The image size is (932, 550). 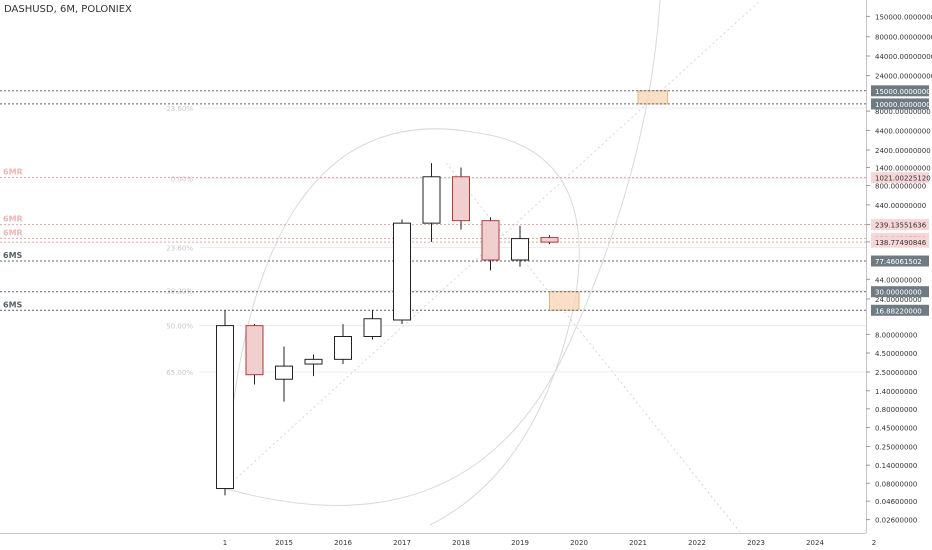 I want to click on y-tick-label: 24.00000000, so click(x=898, y=300).